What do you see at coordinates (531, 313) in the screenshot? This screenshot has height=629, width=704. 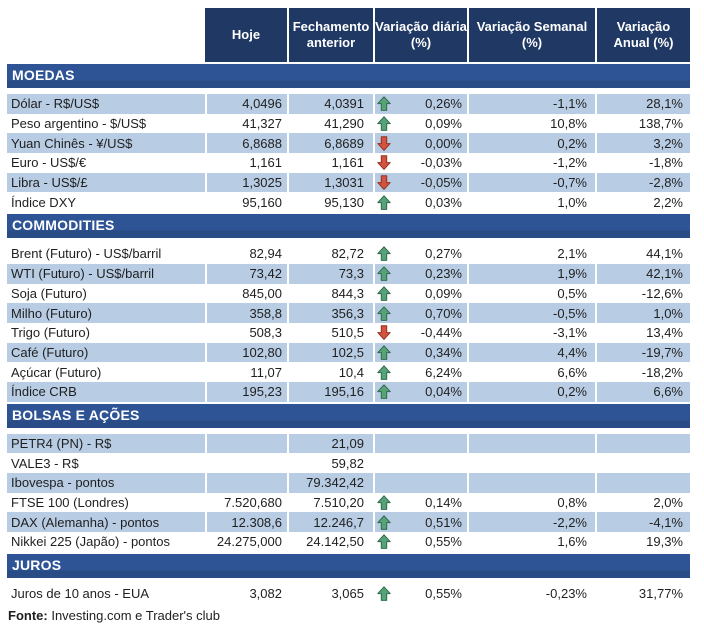 I see `variacao-semanal-value: -0,5%` at bounding box center [531, 313].